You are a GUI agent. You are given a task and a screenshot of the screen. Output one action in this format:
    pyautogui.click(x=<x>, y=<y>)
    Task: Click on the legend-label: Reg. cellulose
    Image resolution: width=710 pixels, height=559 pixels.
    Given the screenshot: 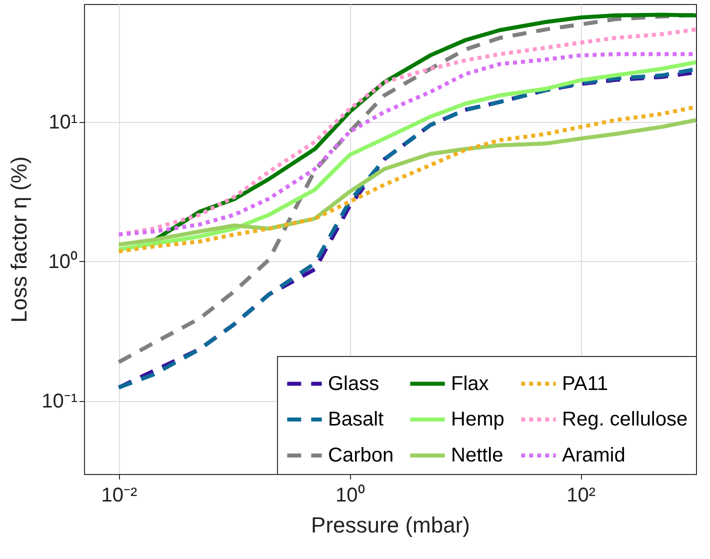 What is the action you would take?
    pyautogui.click(x=625, y=419)
    